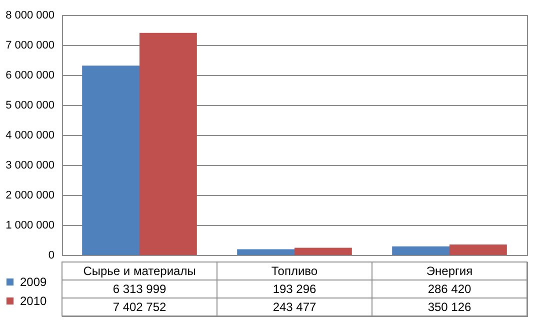 This screenshot has height=324, width=542. I want to click on legend-label: 2010, so click(34, 301).